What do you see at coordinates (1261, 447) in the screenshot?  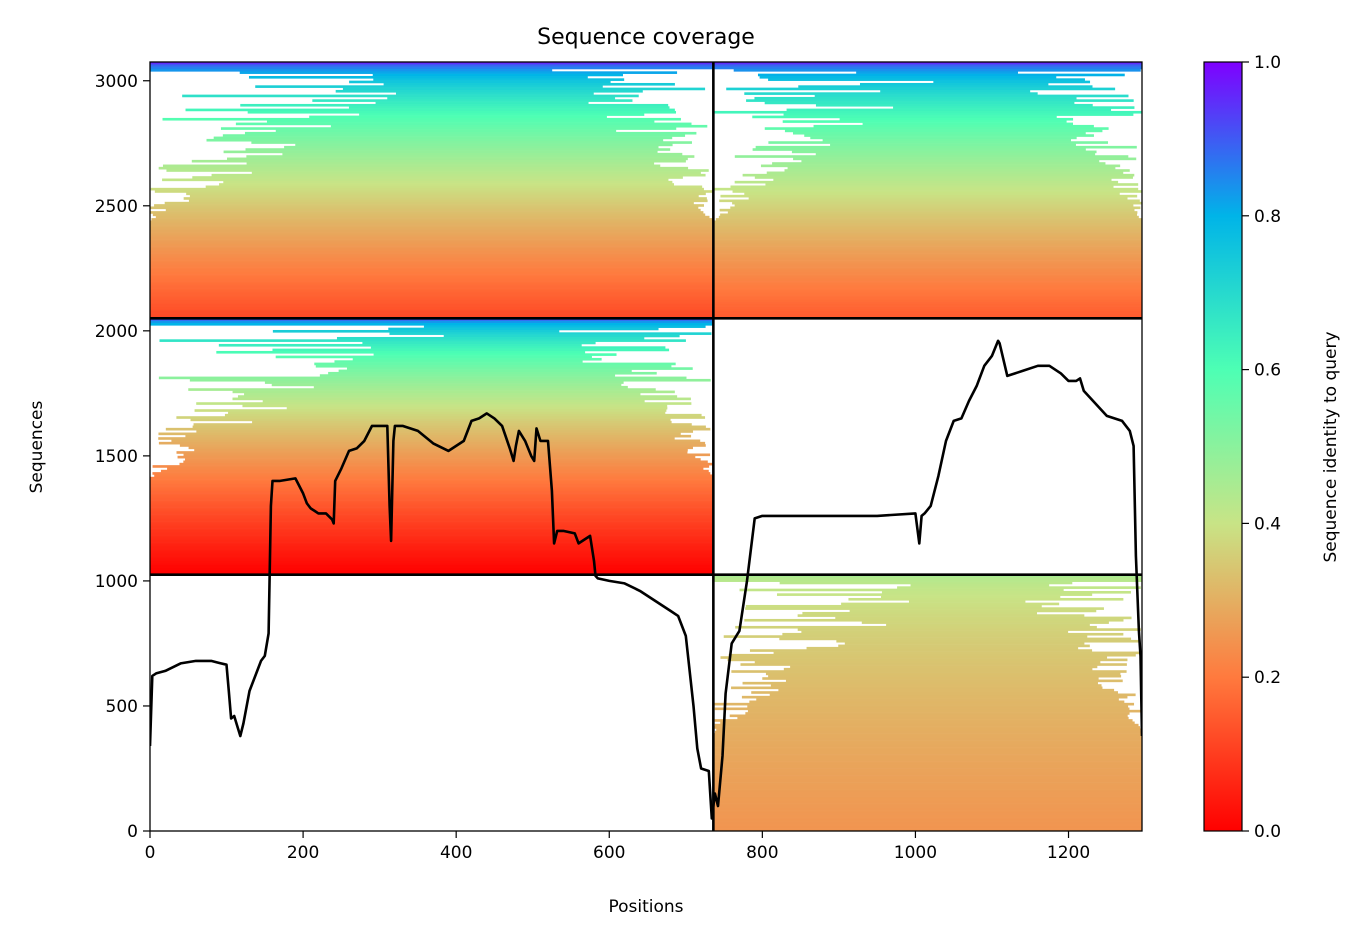 I see `colorbar-ticks: 0.0 0.2 0.4 0.6 0.8 1.0` at bounding box center [1261, 447].